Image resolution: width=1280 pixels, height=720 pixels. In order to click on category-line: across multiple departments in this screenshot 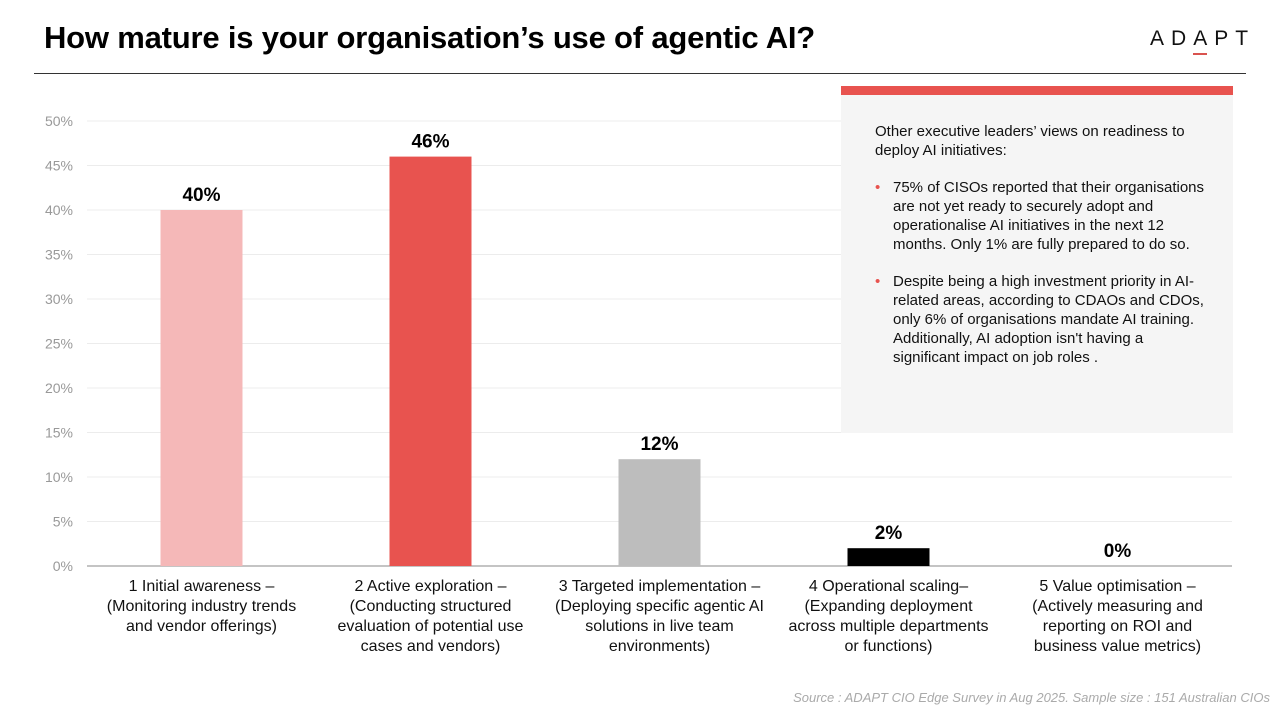, I will do `click(888, 626)`.